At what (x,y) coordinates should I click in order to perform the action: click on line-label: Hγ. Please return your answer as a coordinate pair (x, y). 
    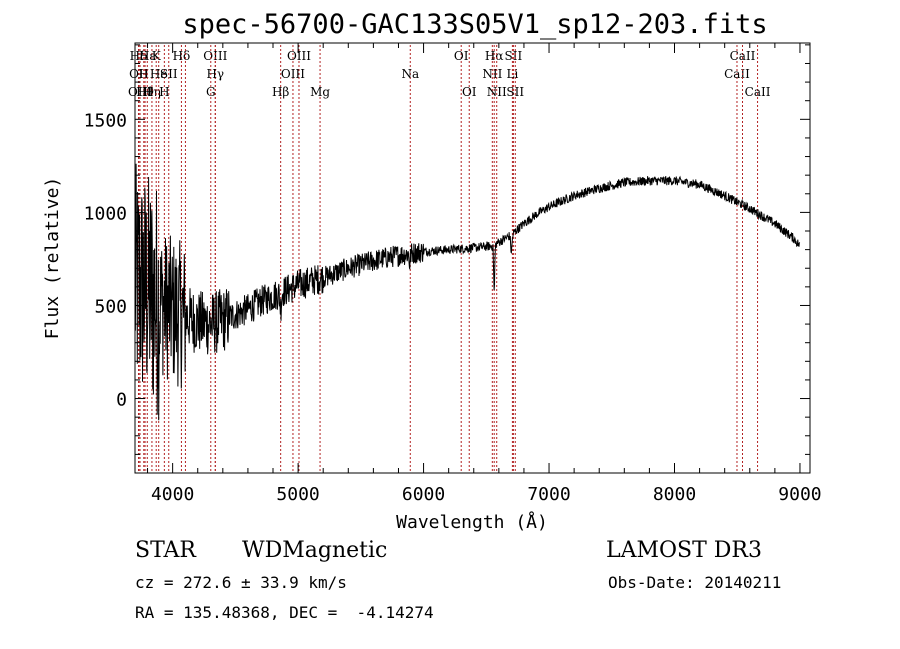
    Looking at the image, I should click on (215, 74).